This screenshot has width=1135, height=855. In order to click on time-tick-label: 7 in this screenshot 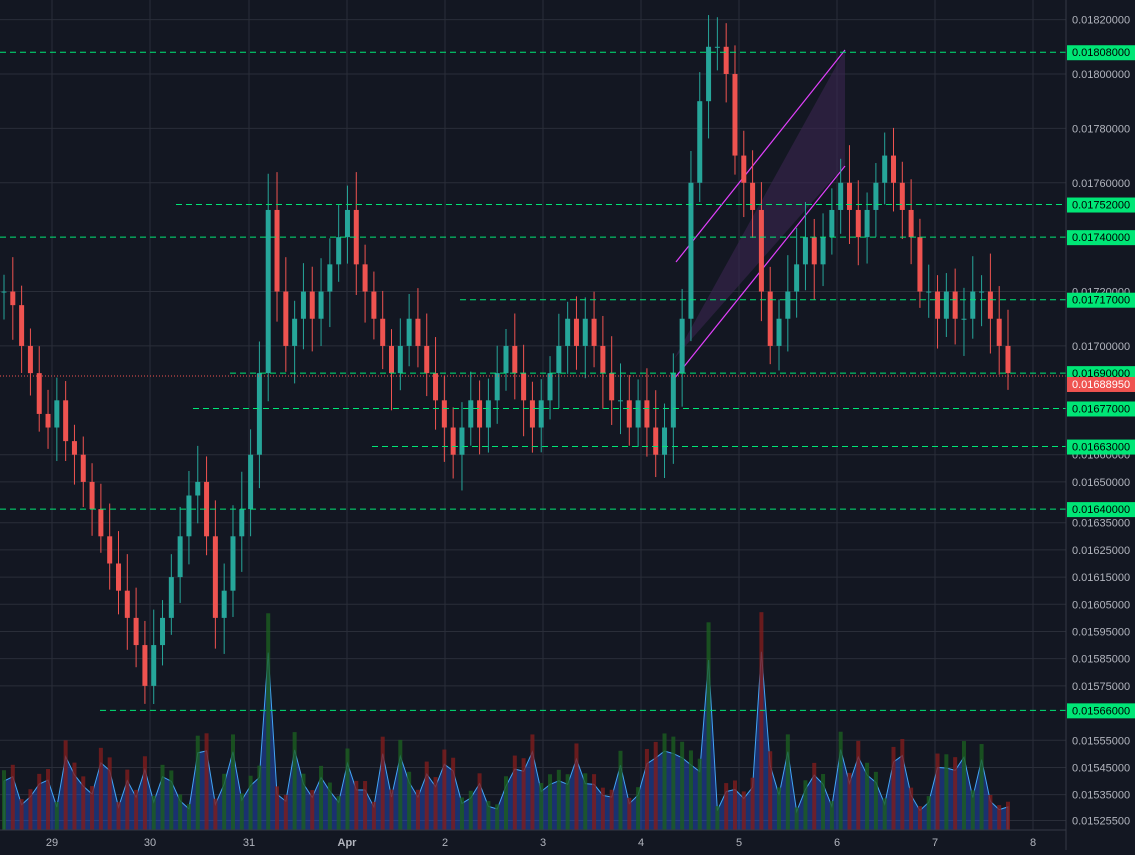, I will do `click(935, 843)`.